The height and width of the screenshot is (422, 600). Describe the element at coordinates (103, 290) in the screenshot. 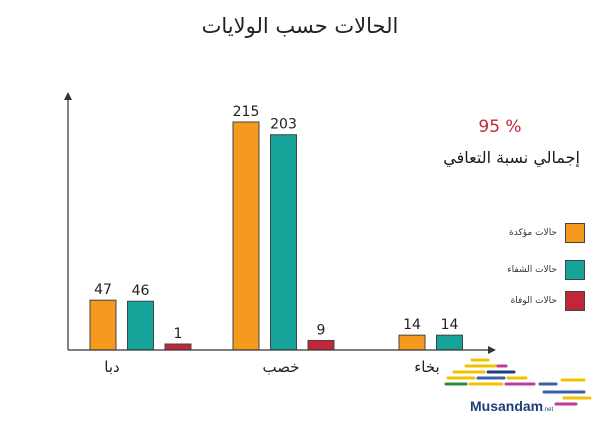

I see `data-label: 47` at that location.